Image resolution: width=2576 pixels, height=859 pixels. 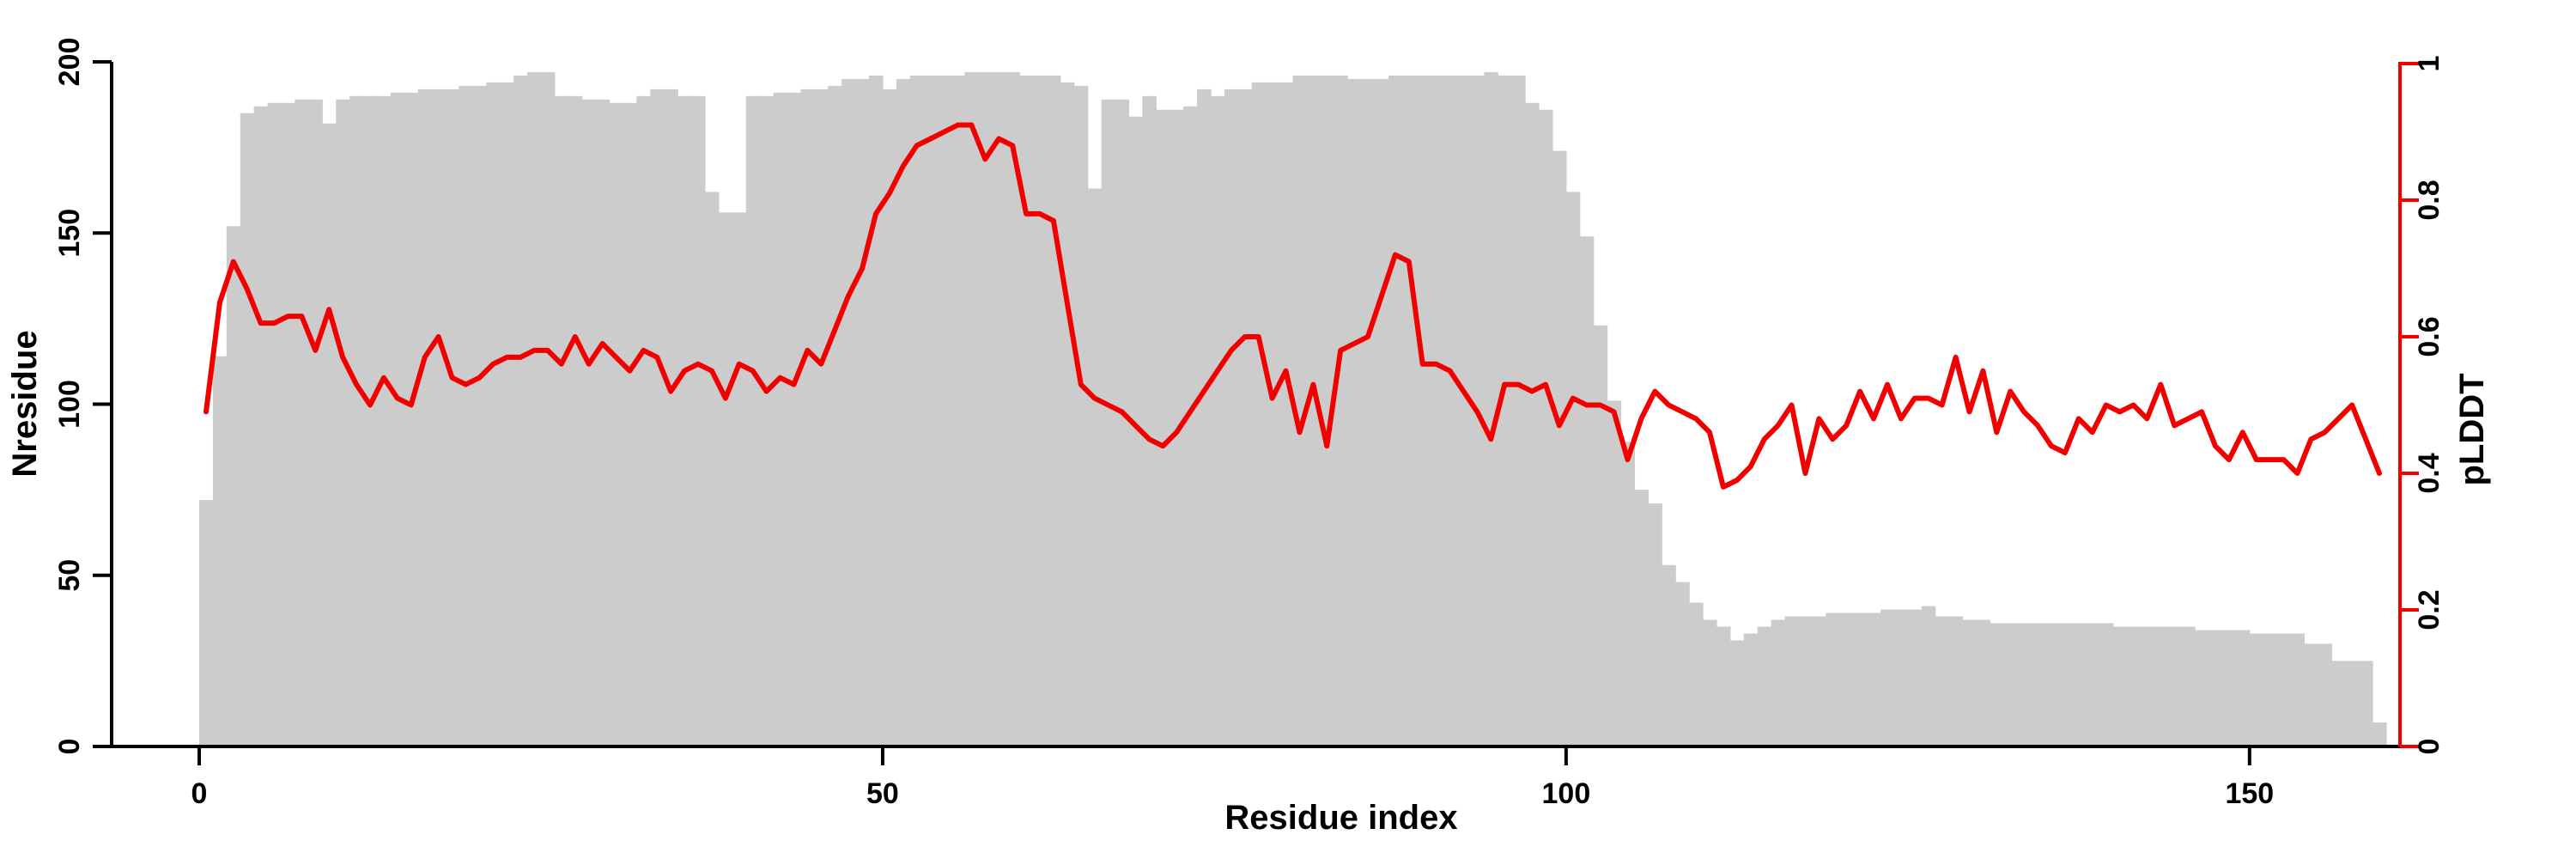 What do you see at coordinates (2429, 64) in the screenshot?
I see `right-tick-label-1: 1` at bounding box center [2429, 64].